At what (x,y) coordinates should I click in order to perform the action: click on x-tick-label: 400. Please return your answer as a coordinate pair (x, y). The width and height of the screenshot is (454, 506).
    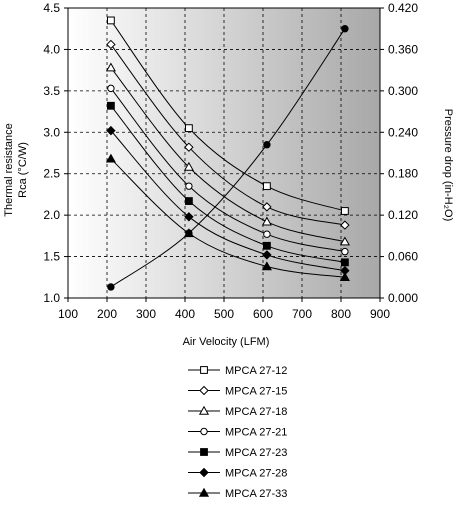
    Looking at the image, I should click on (185, 314).